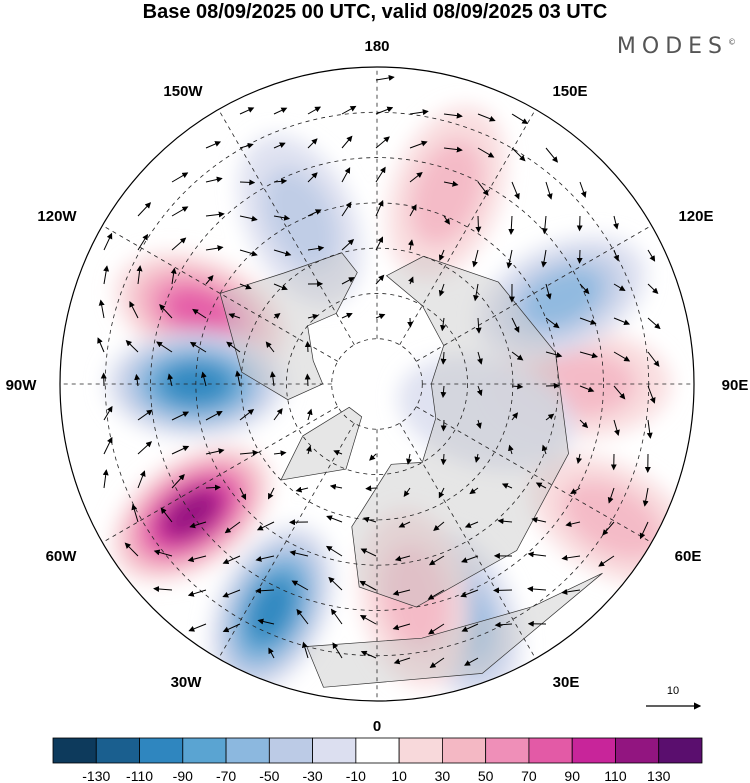  I want to click on colorbar-tick-2: -90, so click(183, 775).